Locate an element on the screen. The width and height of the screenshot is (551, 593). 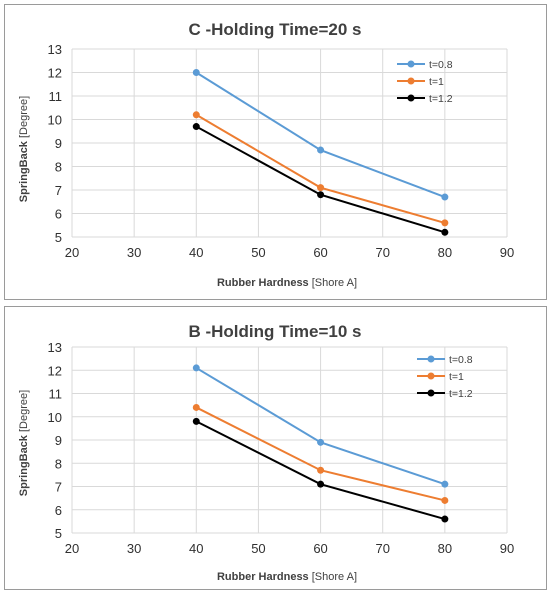
chart-title: C -Holding Time=20 s is located at coordinates (274, 29).